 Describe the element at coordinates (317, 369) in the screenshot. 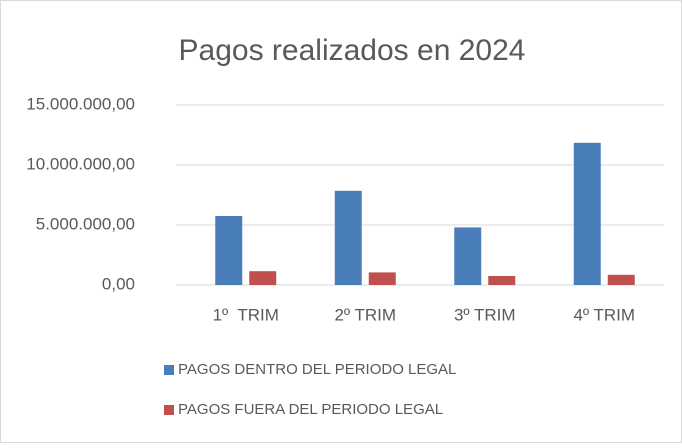

I see `legend-label: PAGOS DENTRO DEL PERIODO LEGAL` at that location.